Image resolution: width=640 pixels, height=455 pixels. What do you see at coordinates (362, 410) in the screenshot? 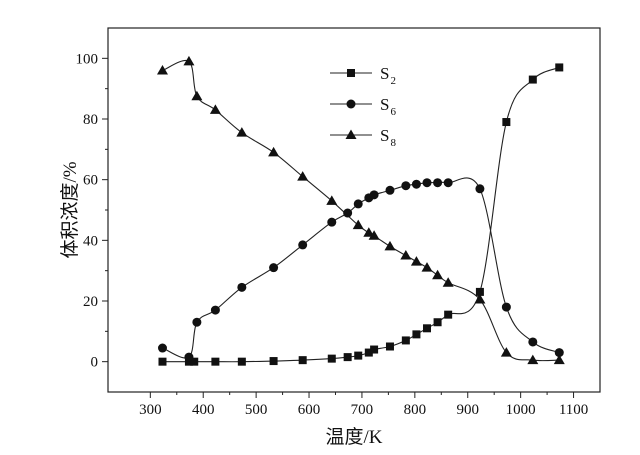
I see `x-tick-label: 700` at bounding box center [362, 410].